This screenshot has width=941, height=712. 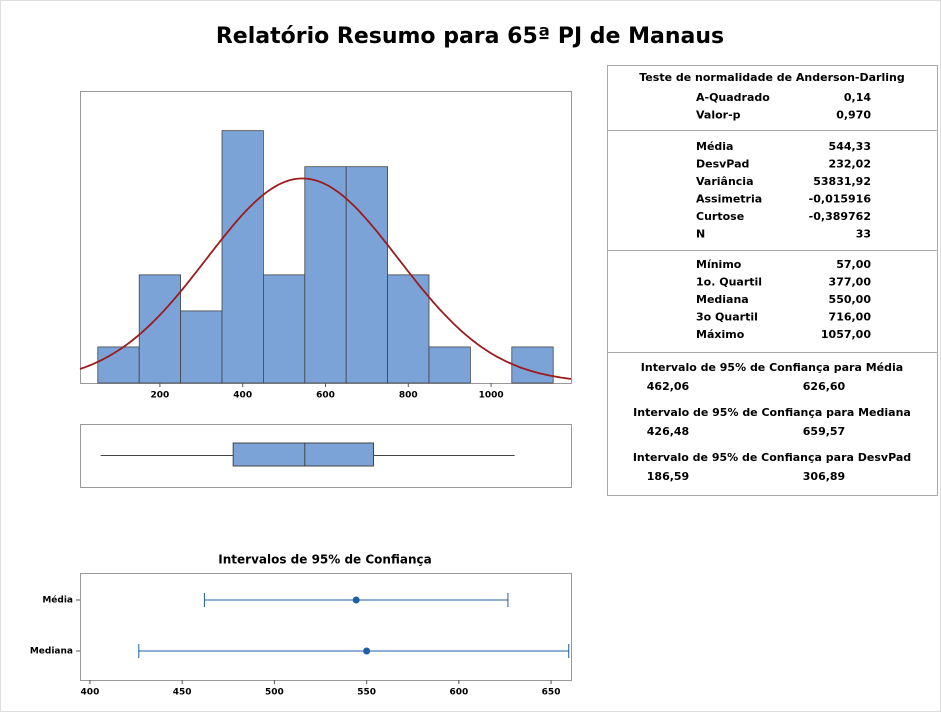 What do you see at coordinates (668, 431) in the screenshot?
I see `interval-low: 426,48` at bounding box center [668, 431].